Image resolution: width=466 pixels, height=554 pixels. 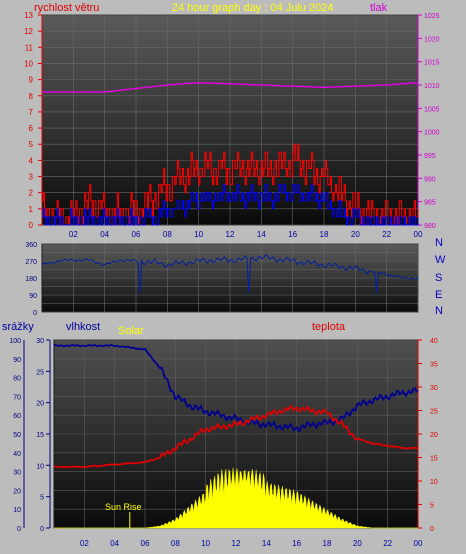 What do you see at coordinates (432, 16) in the screenshot?
I see `pressure-tick-label: 1025` at bounding box center [432, 16].